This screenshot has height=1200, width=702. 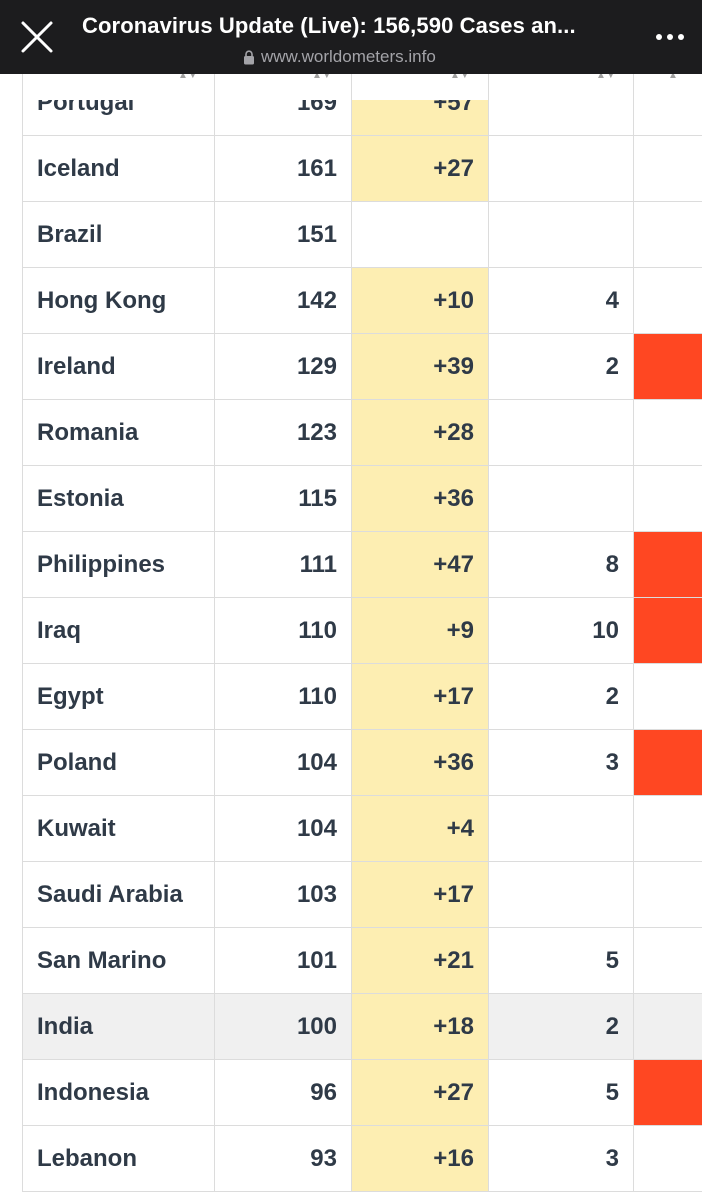 What do you see at coordinates (419, 234) in the screenshot?
I see `new-cases` at bounding box center [419, 234].